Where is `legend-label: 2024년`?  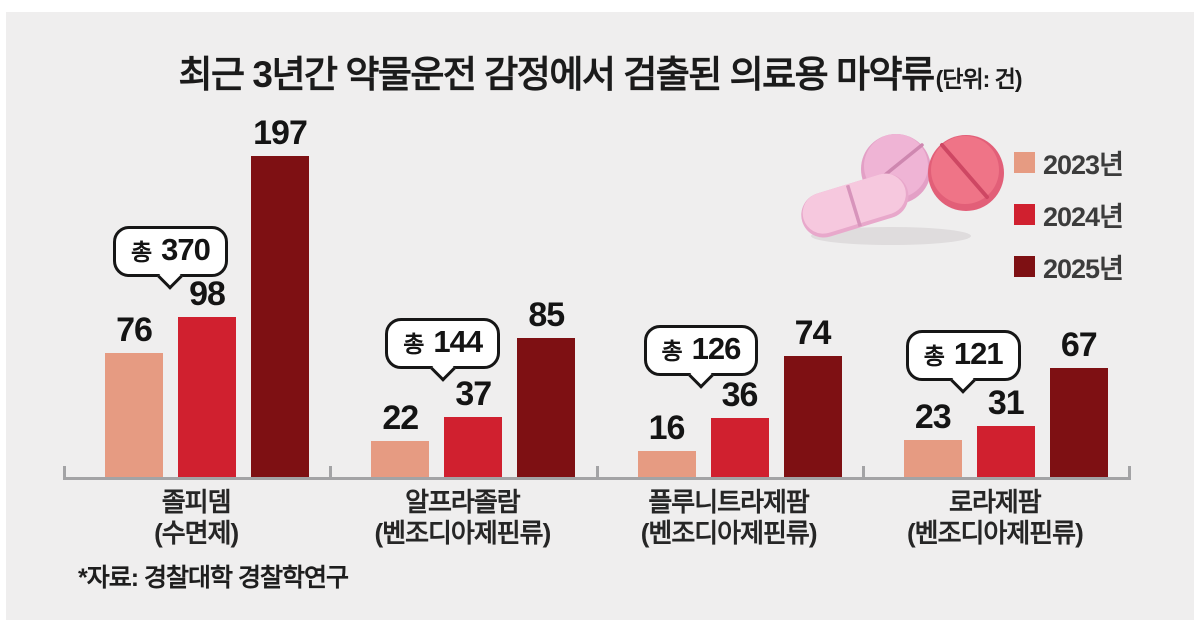
legend-label: 2024년 is located at coordinates (1083, 217).